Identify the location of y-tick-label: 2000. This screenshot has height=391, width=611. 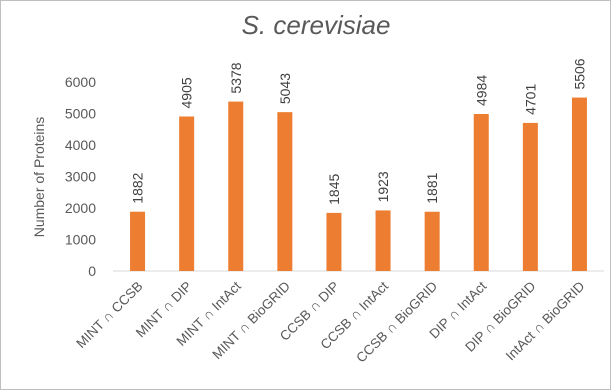
(80, 208).